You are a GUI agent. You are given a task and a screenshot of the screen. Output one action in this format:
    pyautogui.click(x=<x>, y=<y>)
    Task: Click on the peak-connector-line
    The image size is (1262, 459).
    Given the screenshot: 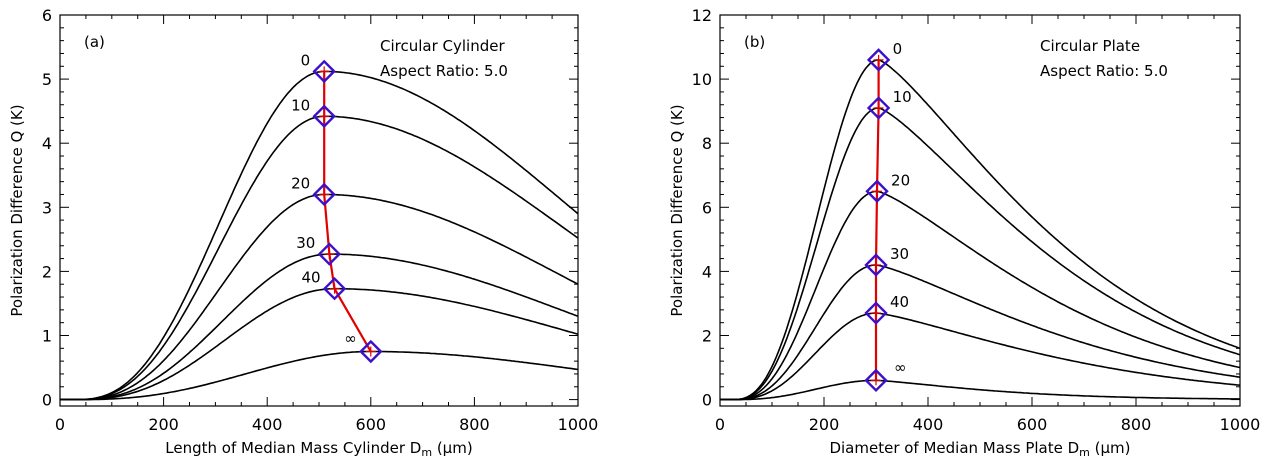 What is the action you would take?
    pyautogui.click(x=347, y=212)
    